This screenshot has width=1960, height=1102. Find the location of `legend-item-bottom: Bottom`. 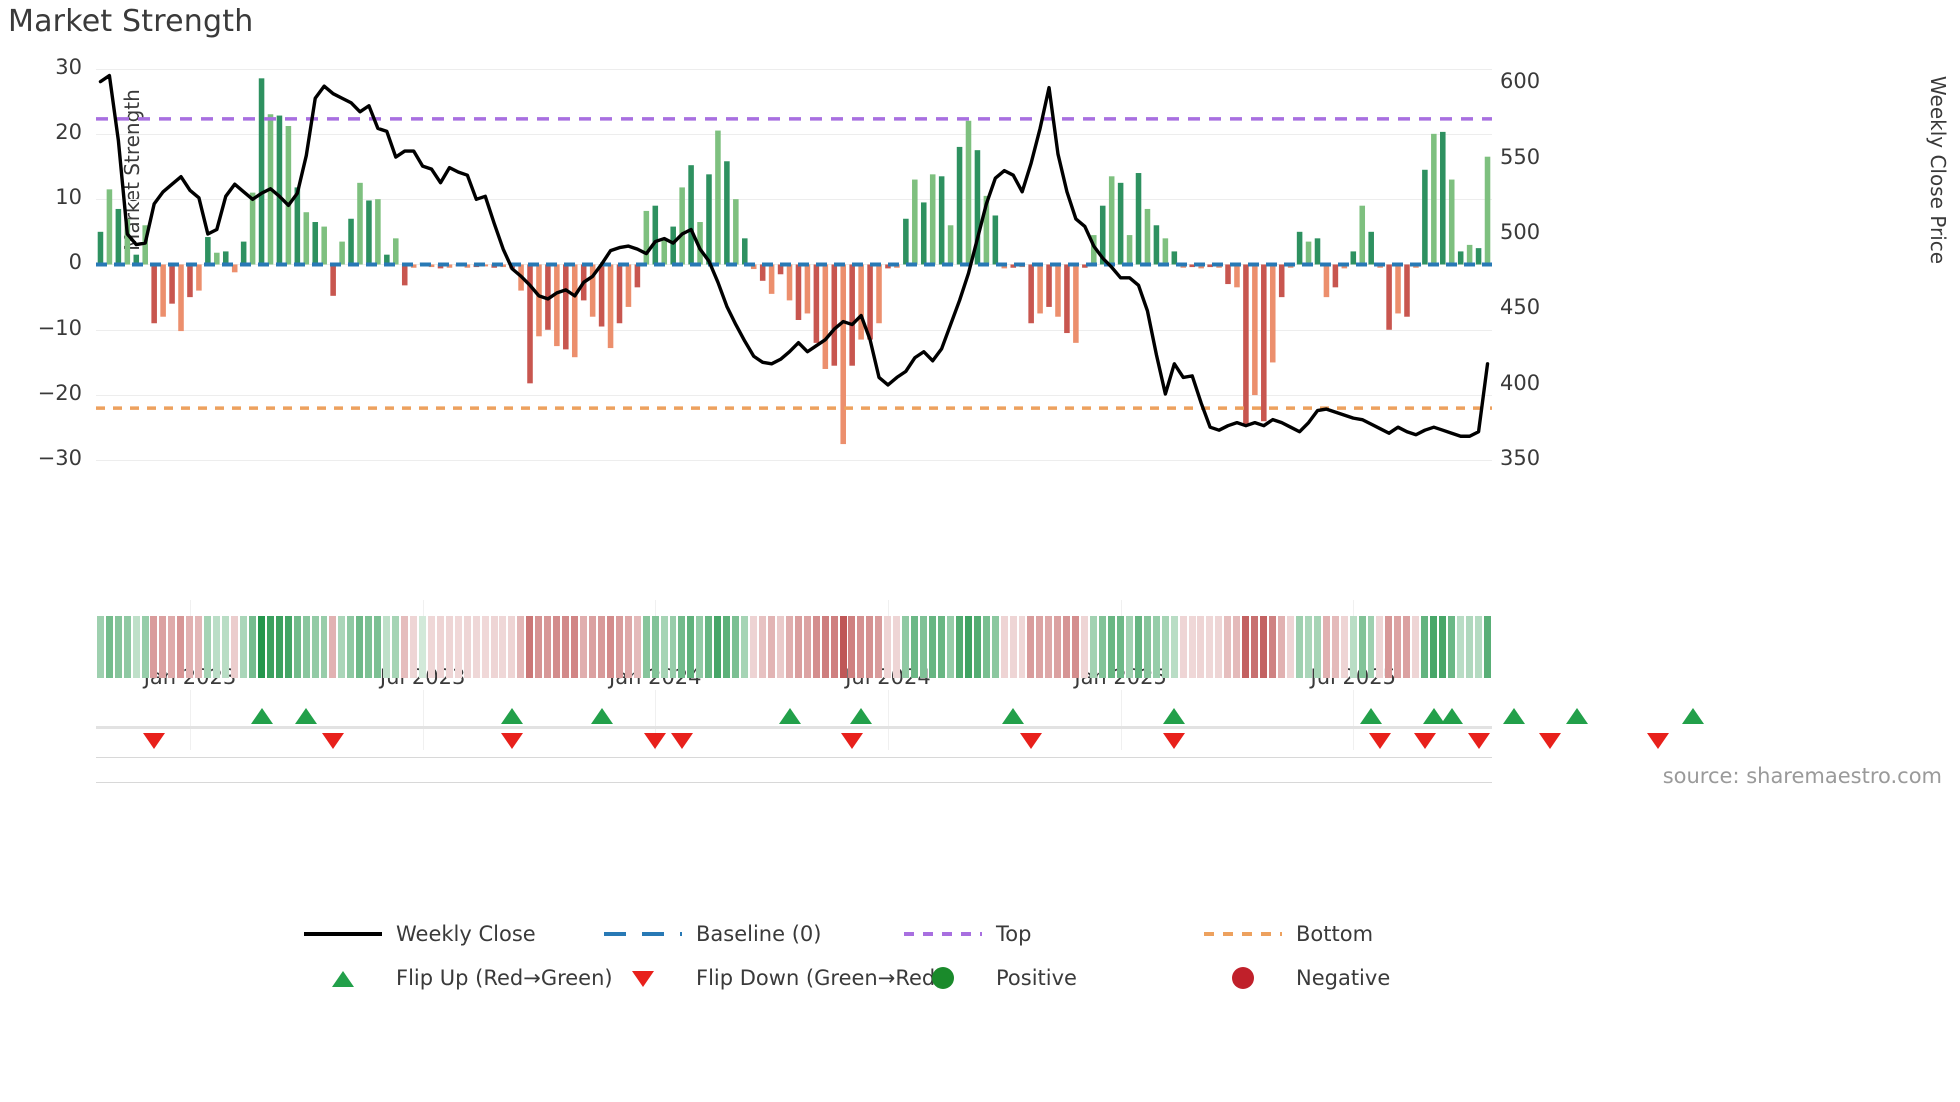

legend-item-bottom: Bottom is located at coordinates (1286, 934).